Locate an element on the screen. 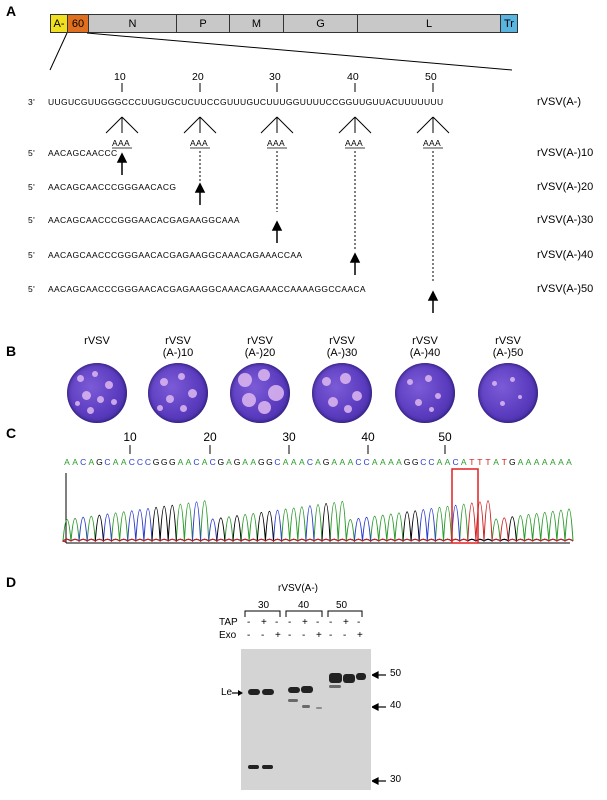 Image resolution: width=607 pixels, height=800 pixels. row-40-prefix: 5' is located at coordinates (32, 255).